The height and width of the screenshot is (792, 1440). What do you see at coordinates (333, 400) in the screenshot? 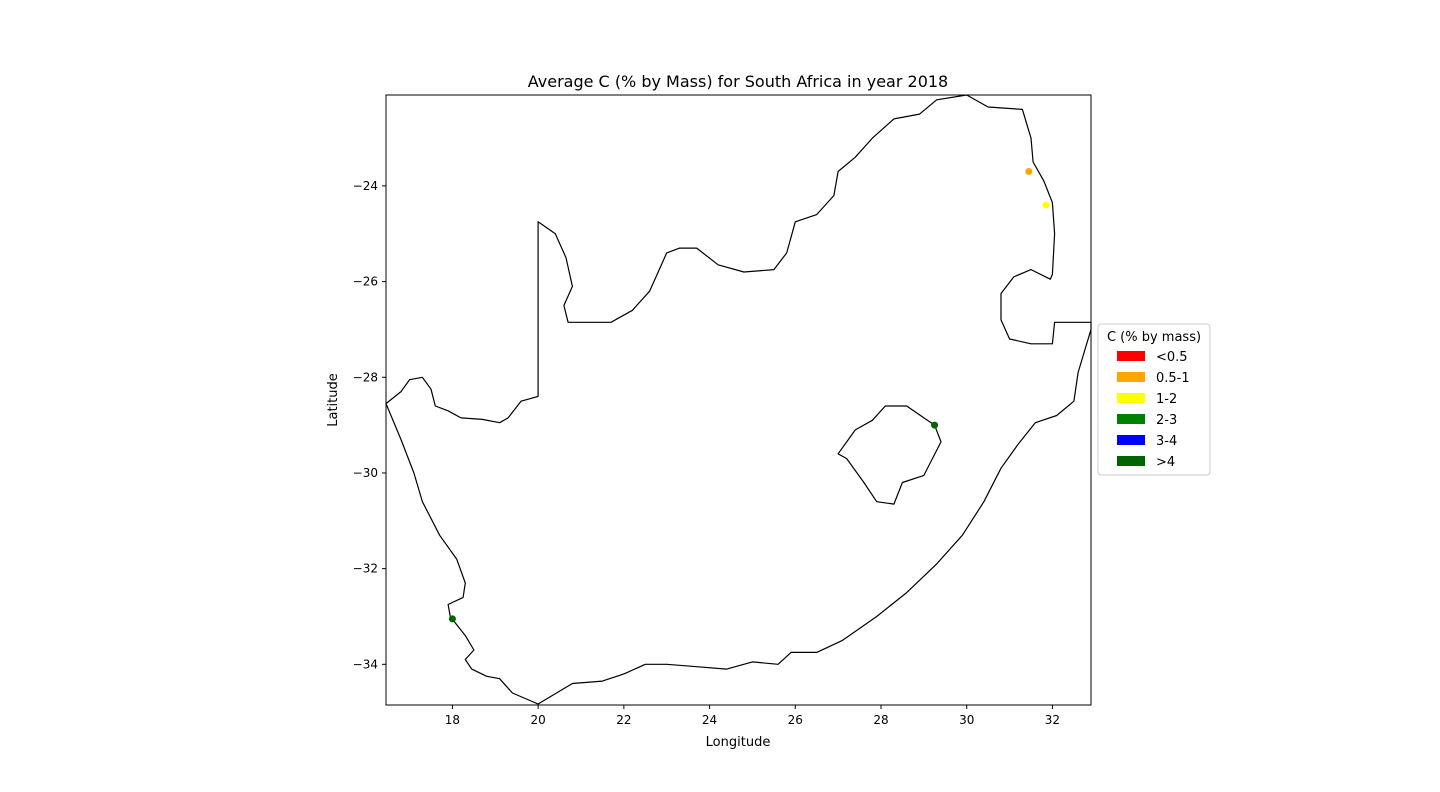
I see `y-axis-label: Latitude` at bounding box center [333, 400].